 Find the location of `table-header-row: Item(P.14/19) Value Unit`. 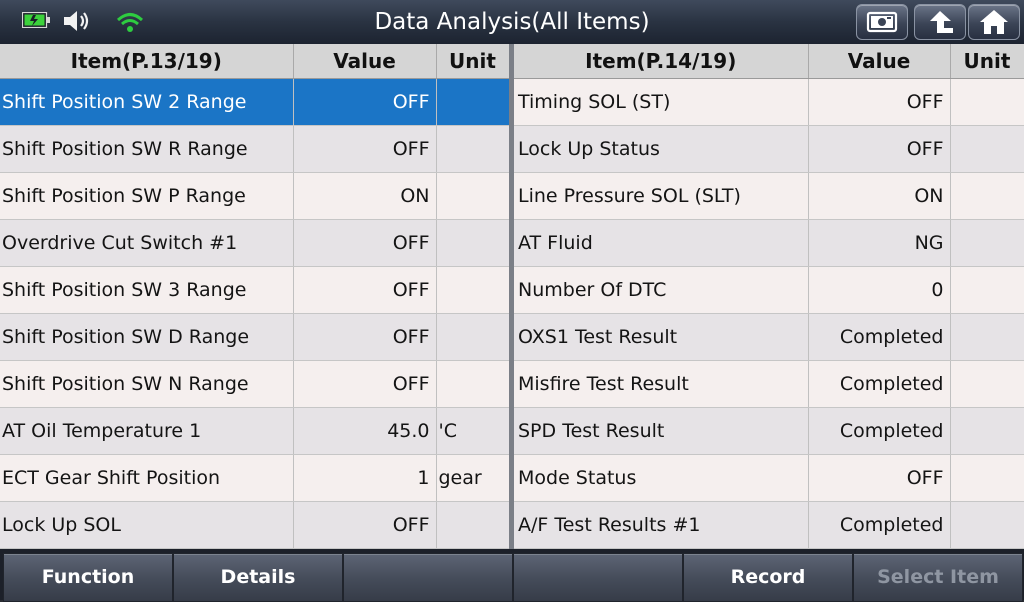

table-header-row: Item(P.14/19) Value Unit is located at coordinates (769, 61).